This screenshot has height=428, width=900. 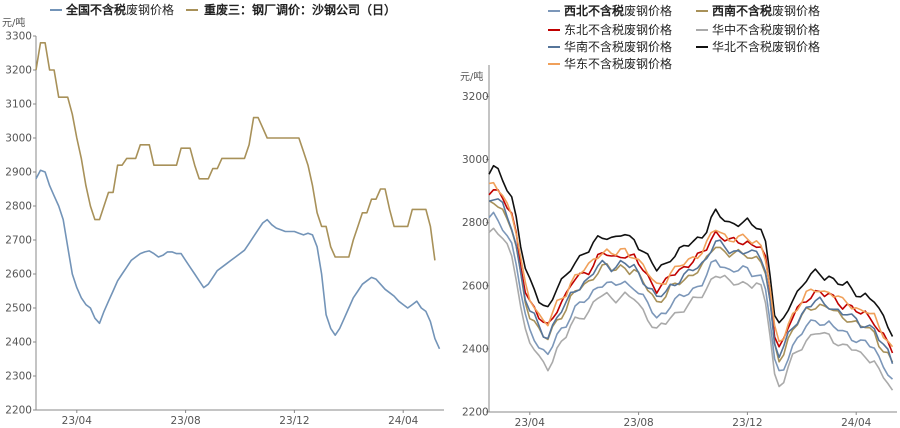 What do you see at coordinates (18, 173) in the screenshot?
I see `y-tick-label: 2900` at bounding box center [18, 173].